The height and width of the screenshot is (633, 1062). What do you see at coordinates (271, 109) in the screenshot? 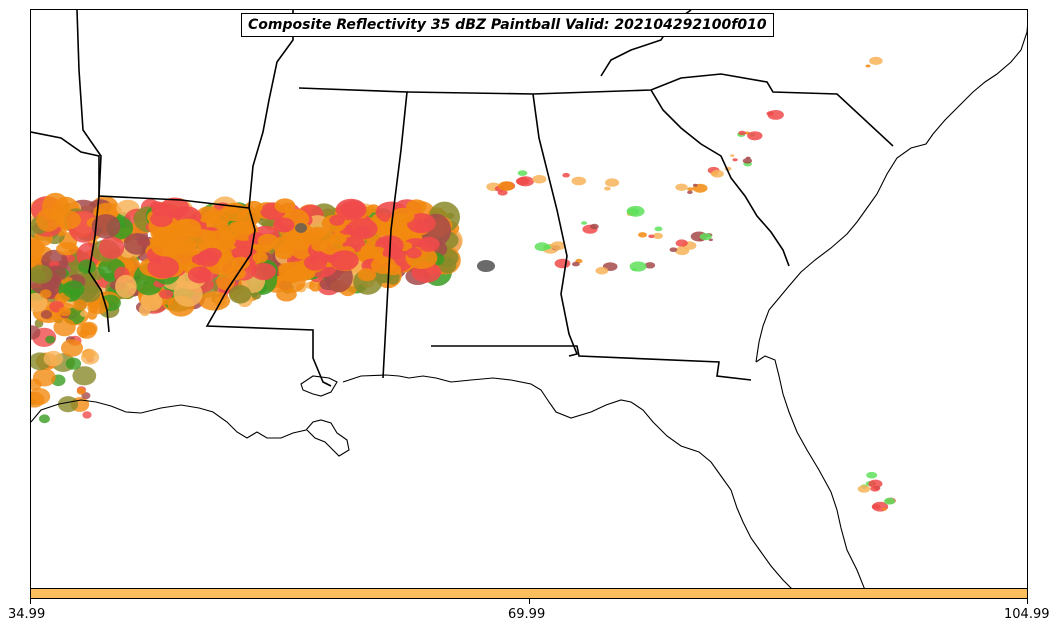
I see `tennessee-border` at bounding box center [271, 109].